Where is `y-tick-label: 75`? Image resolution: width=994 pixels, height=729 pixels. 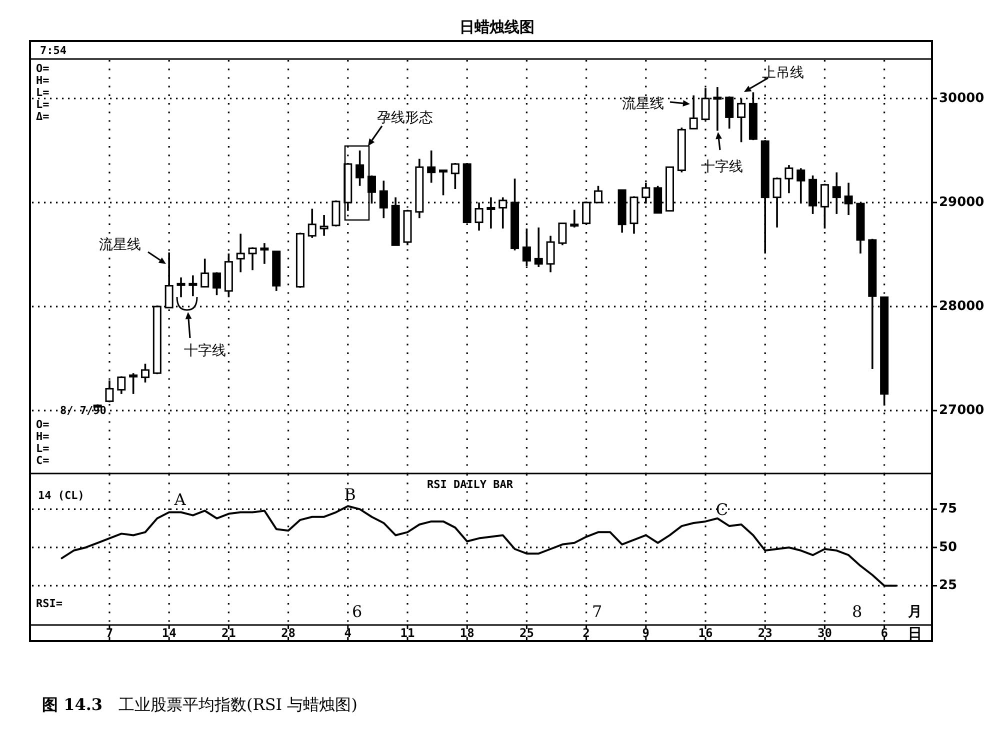
y-tick-label: 75 is located at coordinates (948, 509).